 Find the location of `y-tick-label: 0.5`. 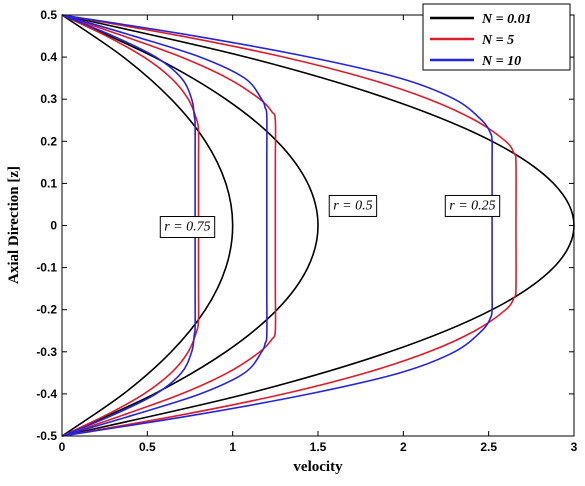

y-tick-label: 0.5 is located at coordinates (48, 15).